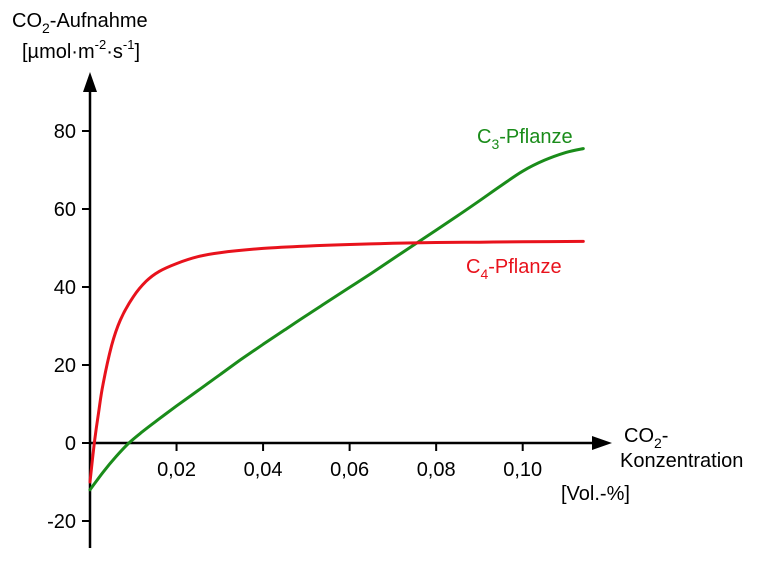 The image size is (772, 565). Describe the element at coordinates (65, 210) in the screenshot. I see `y-tick-label: 60` at that location.